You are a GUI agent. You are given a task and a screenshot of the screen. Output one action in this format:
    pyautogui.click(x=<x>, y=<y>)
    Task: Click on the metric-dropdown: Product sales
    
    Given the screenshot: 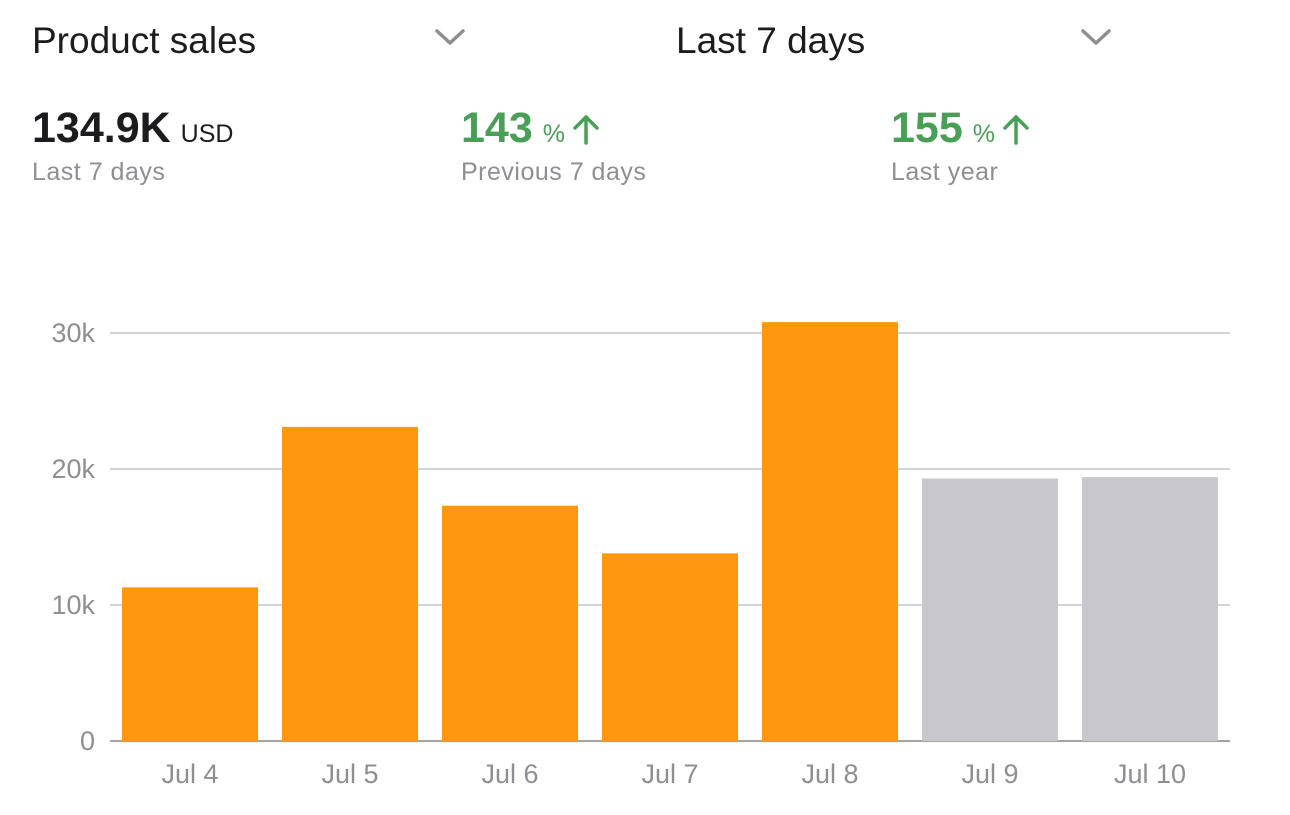 What is the action you would take?
    pyautogui.click(x=252, y=42)
    